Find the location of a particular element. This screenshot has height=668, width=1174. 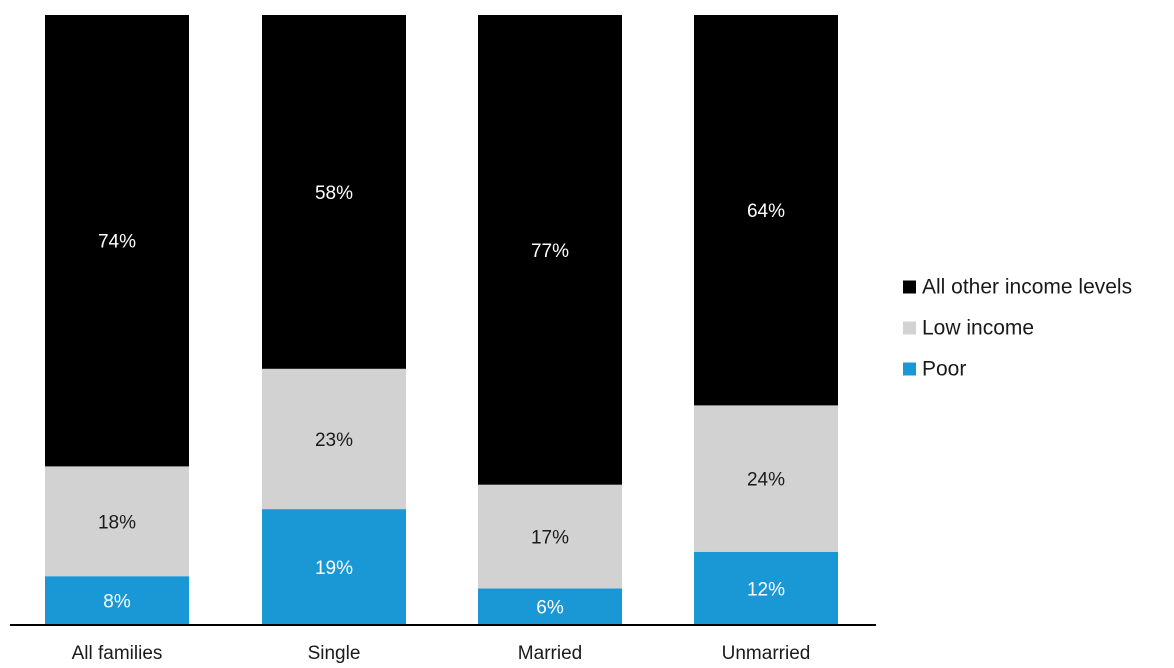

data-label-low-income-married: 17% is located at coordinates (550, 538).